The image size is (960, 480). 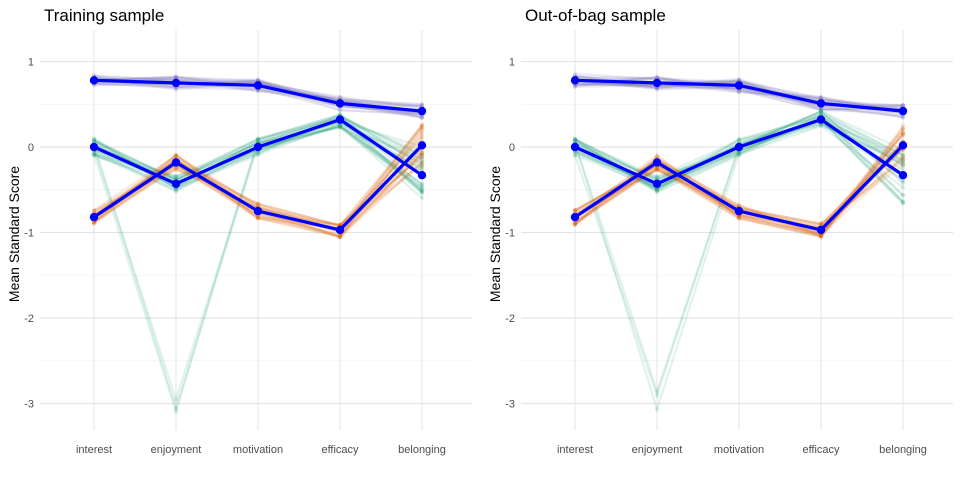 I want to click on x-tick-label: belonging, so click(x=903, y=450).